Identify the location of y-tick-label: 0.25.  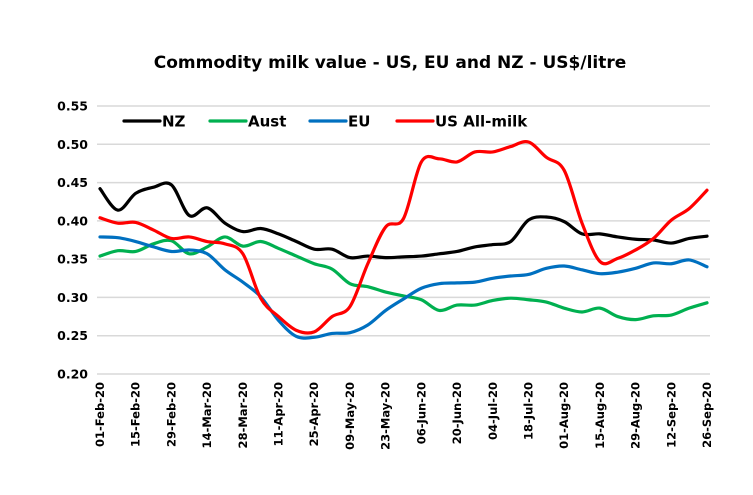
(72, 335).